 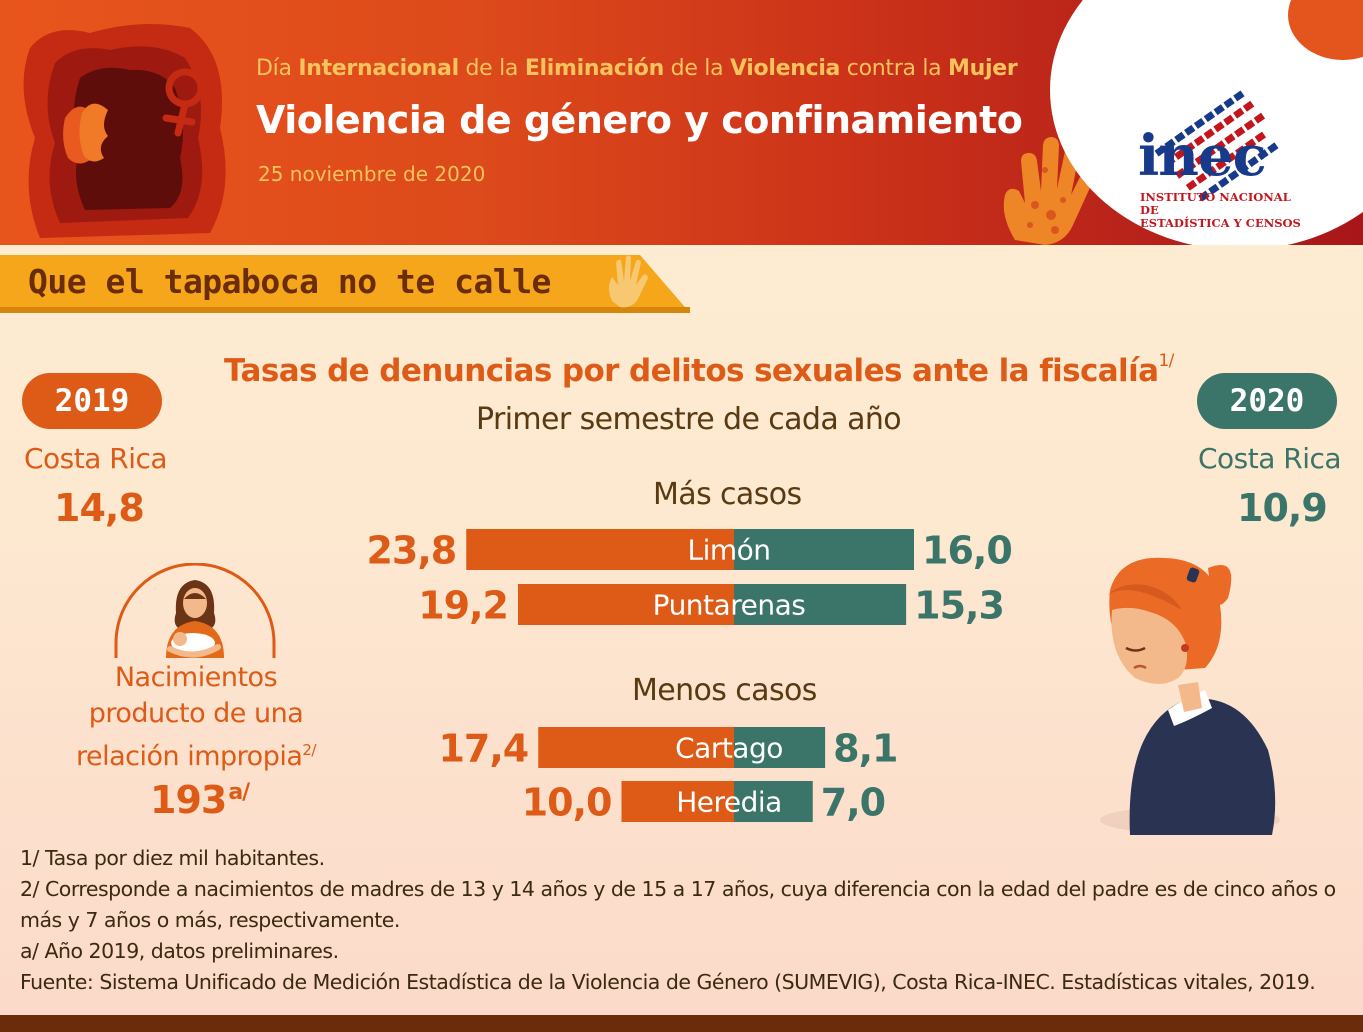 What do you see at coordinates (289, 281) in the screenshot?
I see `banner-text: Que el tapaboca no te calle` at bounding box center [289, 281].